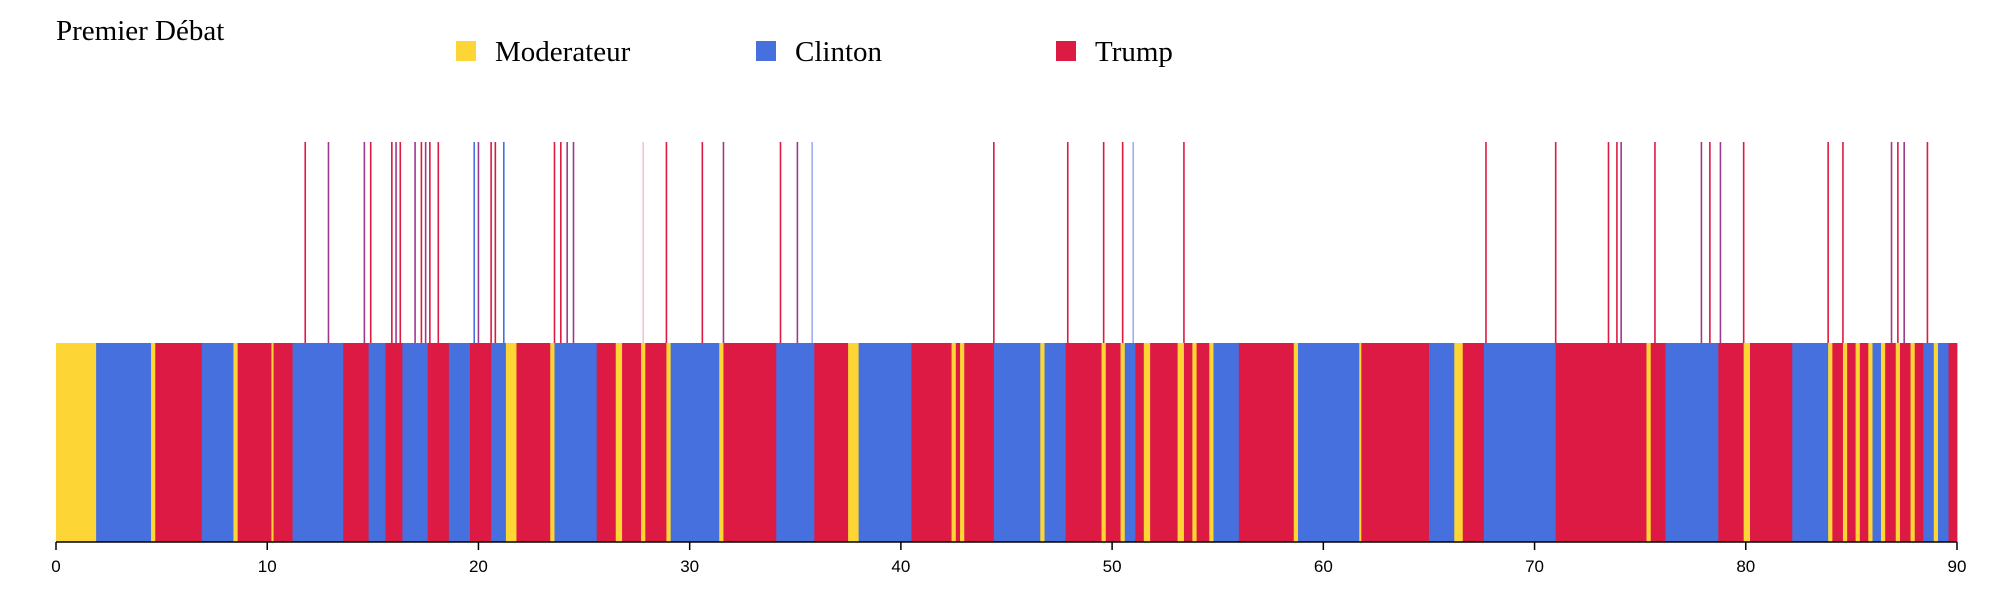 The width and height of the screenshot is (2014, 614). I want to click on x-tick-label-3: 30, so click(689, 566).